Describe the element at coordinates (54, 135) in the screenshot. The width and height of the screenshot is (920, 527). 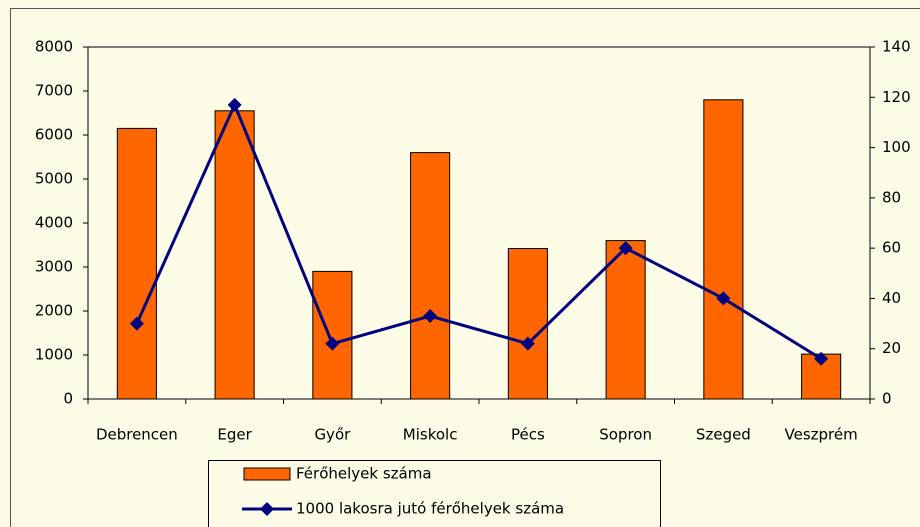
I see `y-tick-label: 6000` at that location.